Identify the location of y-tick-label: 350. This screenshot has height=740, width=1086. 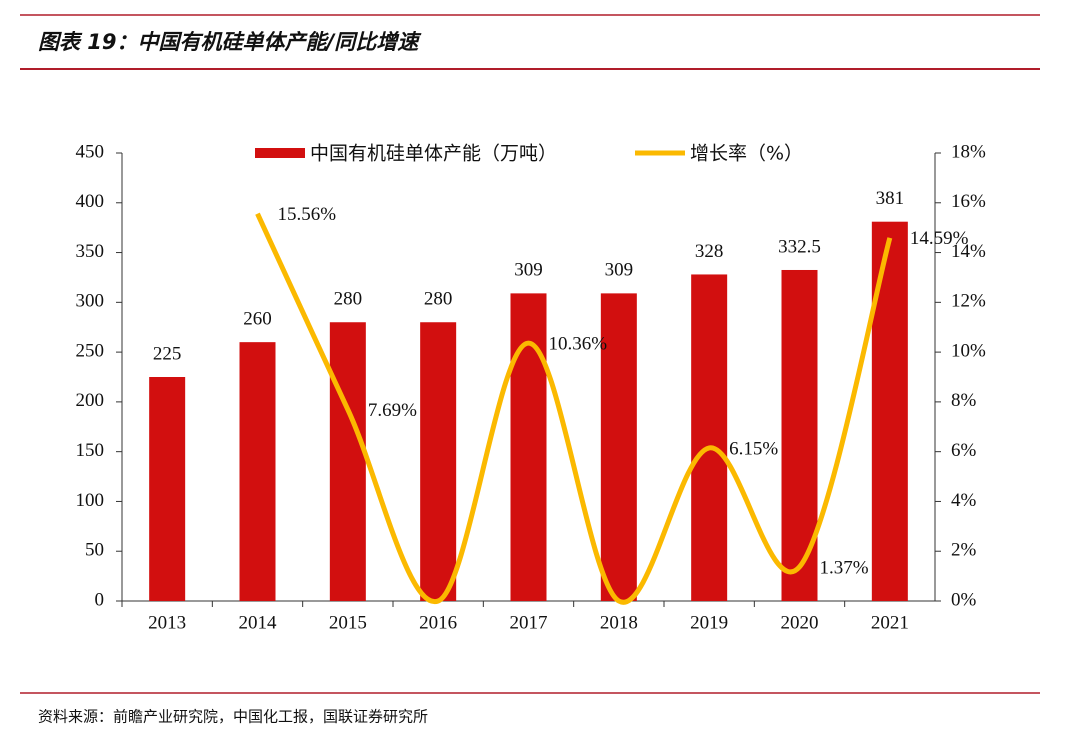
(90, 251).